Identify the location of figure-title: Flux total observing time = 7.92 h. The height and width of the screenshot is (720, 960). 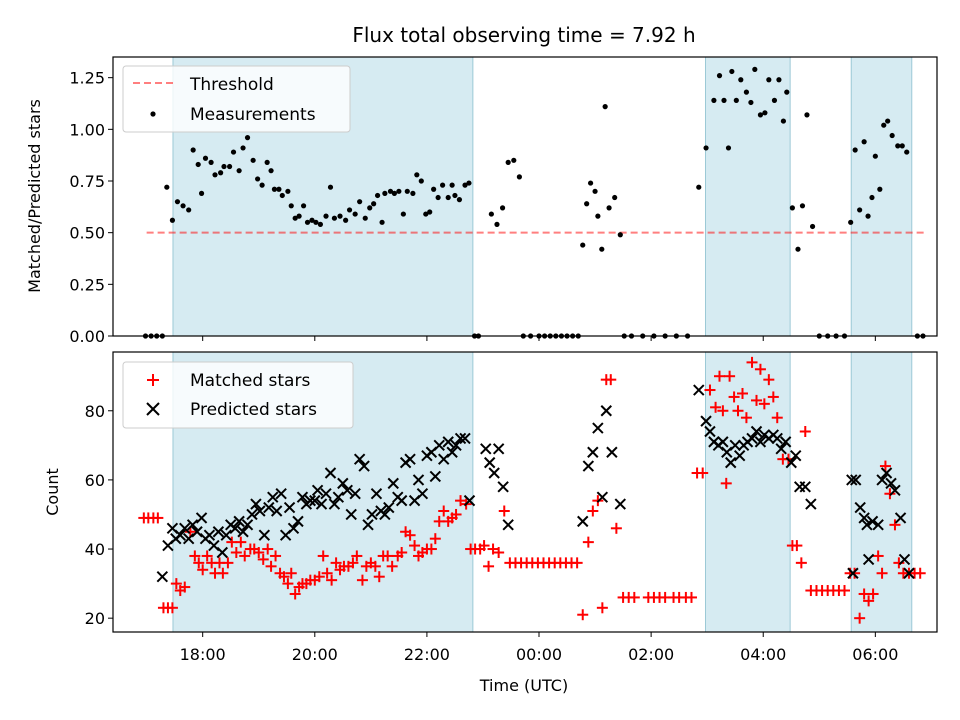
(523, 35).